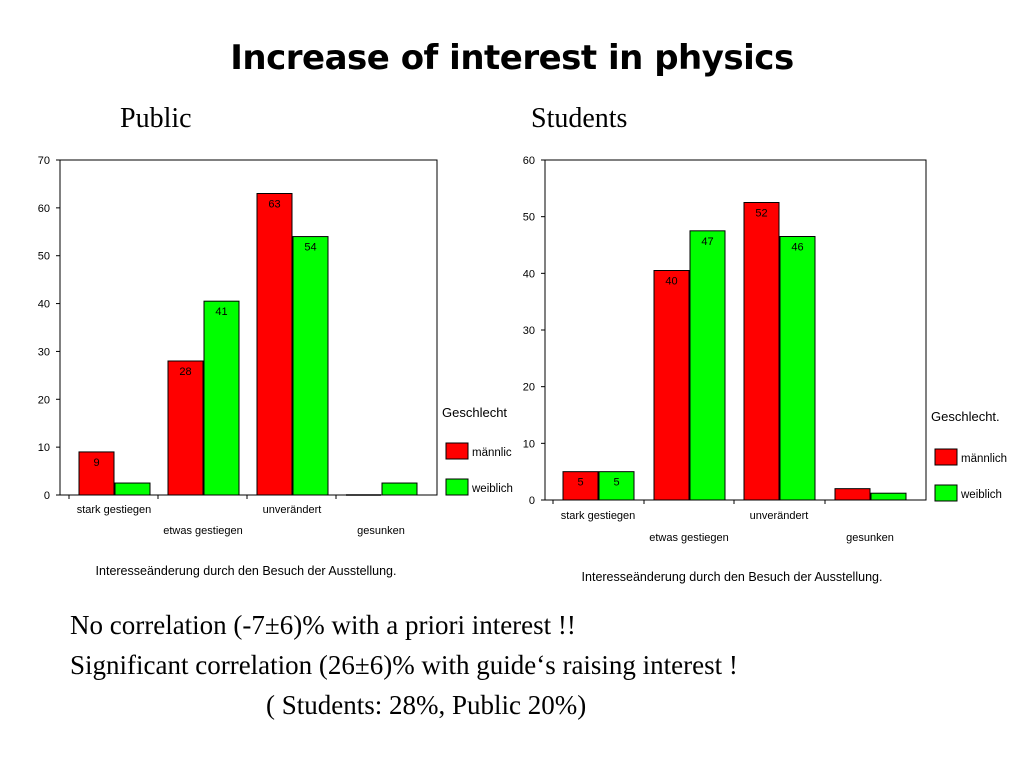 This screenshot has height=768, width=1024. Describe the element at coordinates (457, 451) in the screenshot. I see `public-legend-swatch-maennlich` at that location.